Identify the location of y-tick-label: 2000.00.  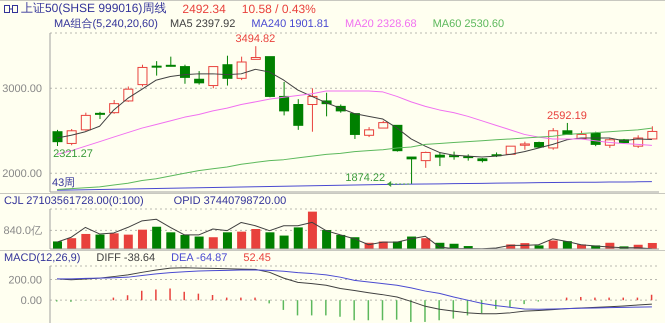
(22, 174).